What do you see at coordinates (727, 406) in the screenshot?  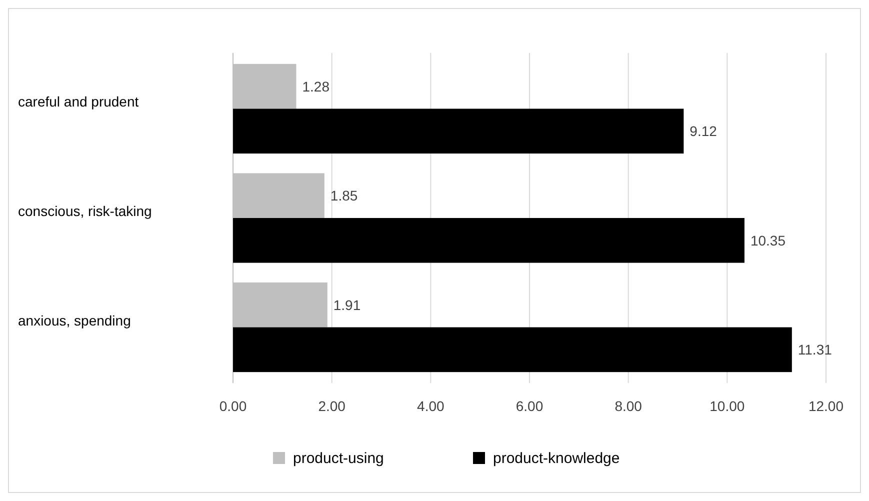 I see `x-tick-label: 10.00` at bounding box center [727, 406].